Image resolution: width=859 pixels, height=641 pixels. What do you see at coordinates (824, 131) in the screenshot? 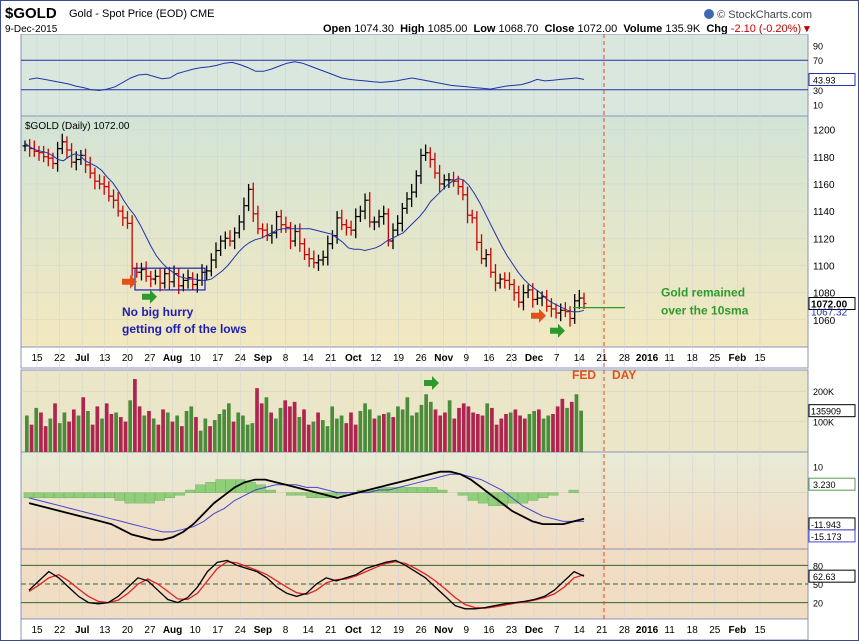
I see `price-tick-label: 1200` at bounding box center [824, 131].